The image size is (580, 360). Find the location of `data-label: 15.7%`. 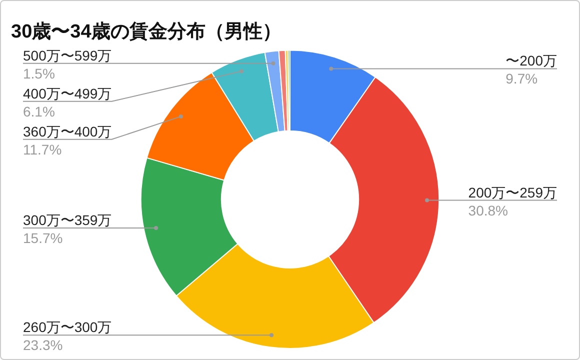

data-label: 15.7% is located at coordinates (43, 238).